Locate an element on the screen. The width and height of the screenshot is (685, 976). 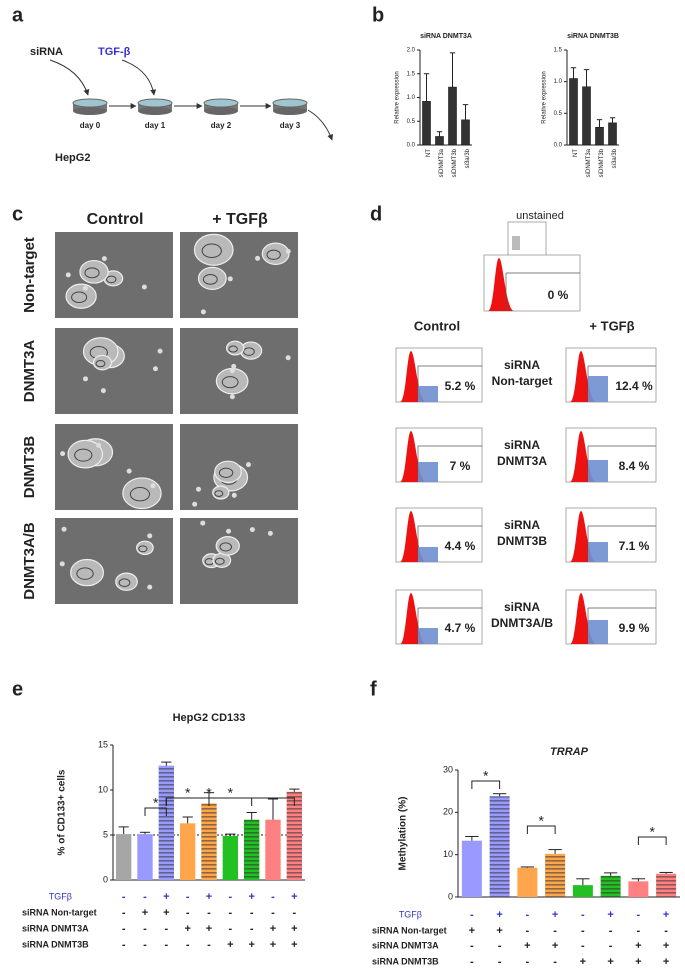
x-tick-label: si3a/3b is located at coordinates (468, 158).